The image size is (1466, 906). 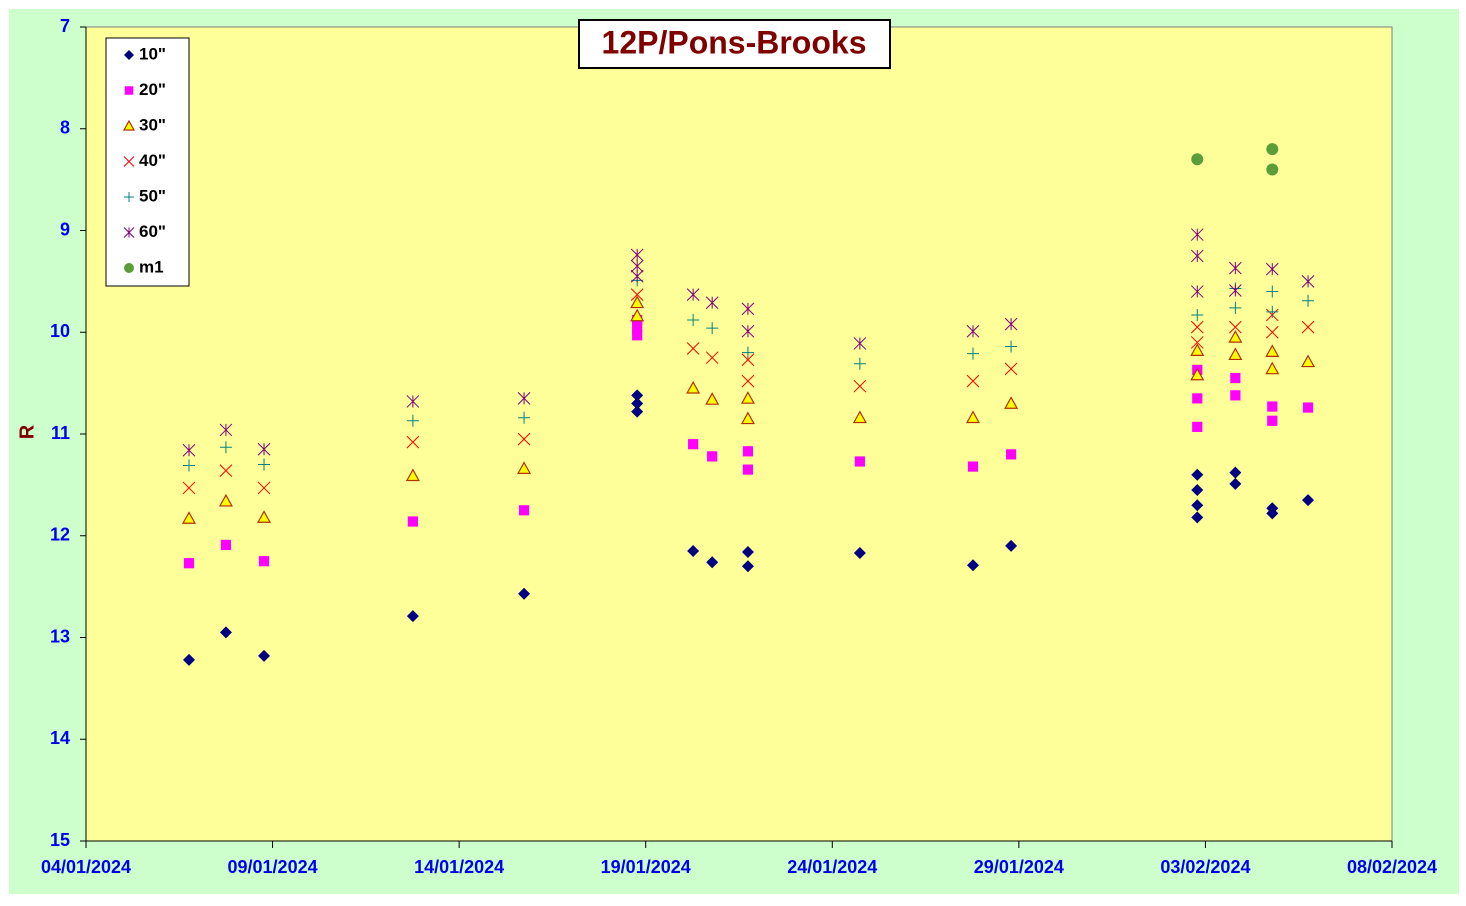 I want to click on legend, so click(x=147, y=162).